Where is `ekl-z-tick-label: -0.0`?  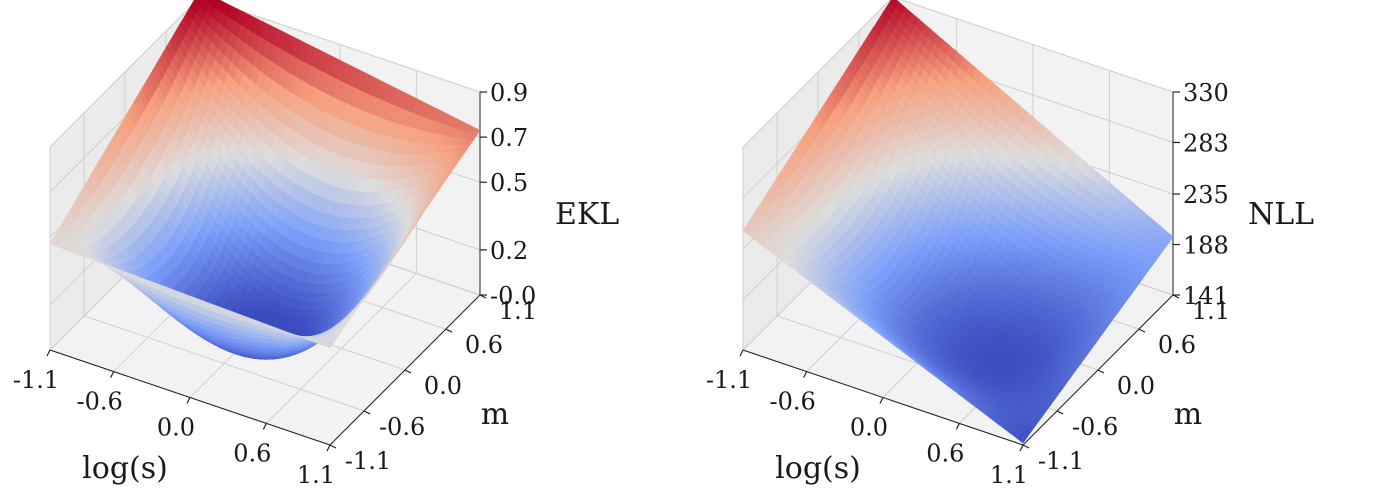
ekl-z-tick-label: -0.0 is located at coordinates (513, 296).